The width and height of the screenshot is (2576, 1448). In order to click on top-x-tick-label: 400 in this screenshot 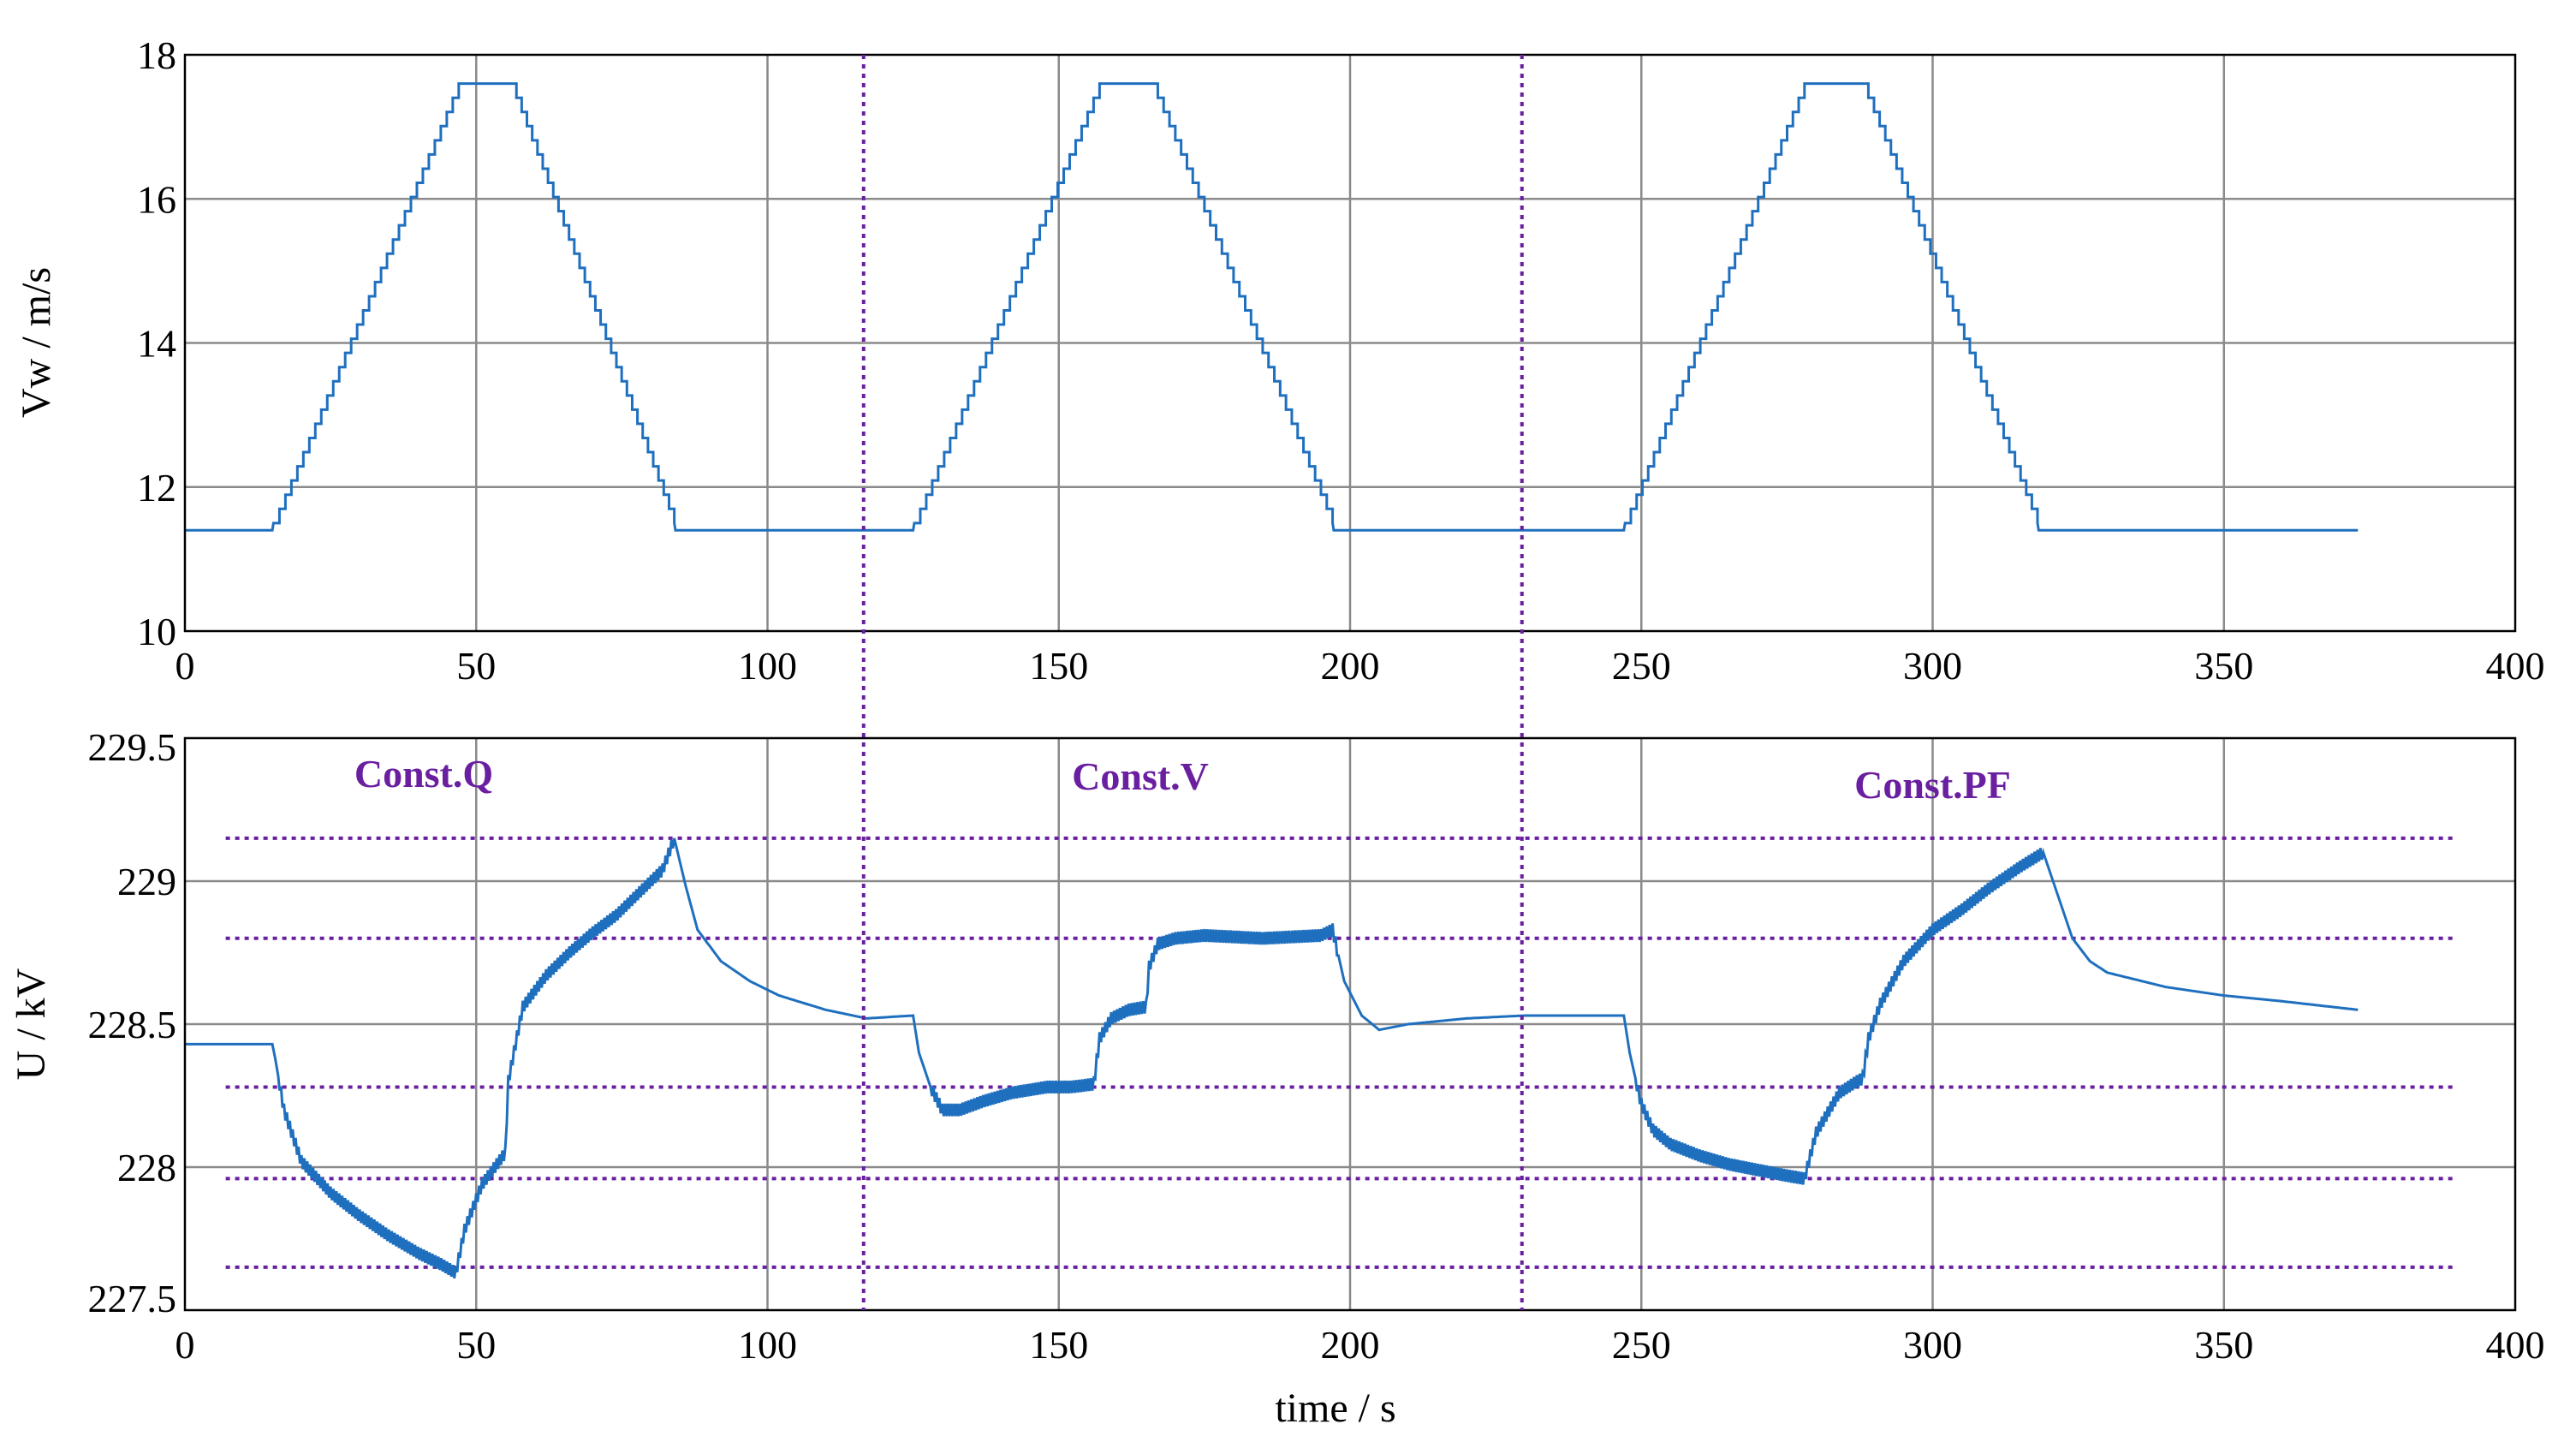, I will do `click(2515, 666)`.